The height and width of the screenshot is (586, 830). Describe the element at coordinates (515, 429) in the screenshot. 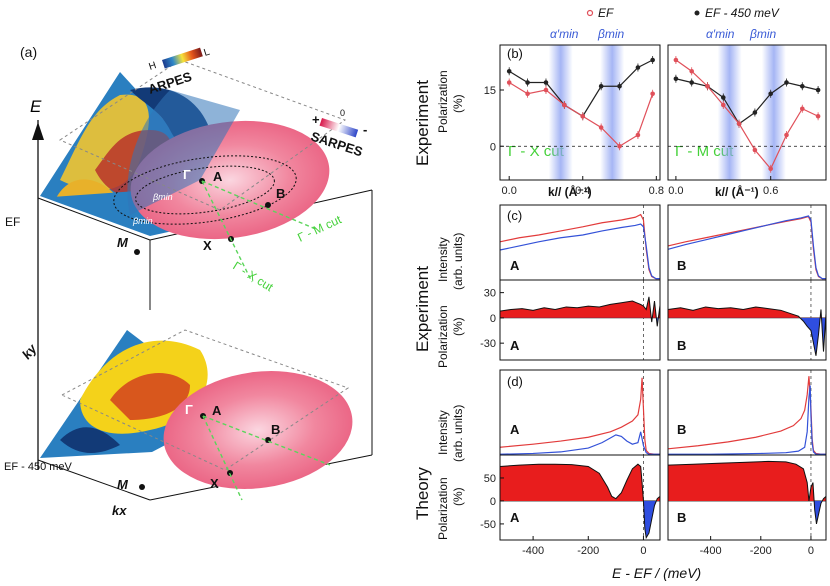

I see `d-left-a-int: A` at that location.